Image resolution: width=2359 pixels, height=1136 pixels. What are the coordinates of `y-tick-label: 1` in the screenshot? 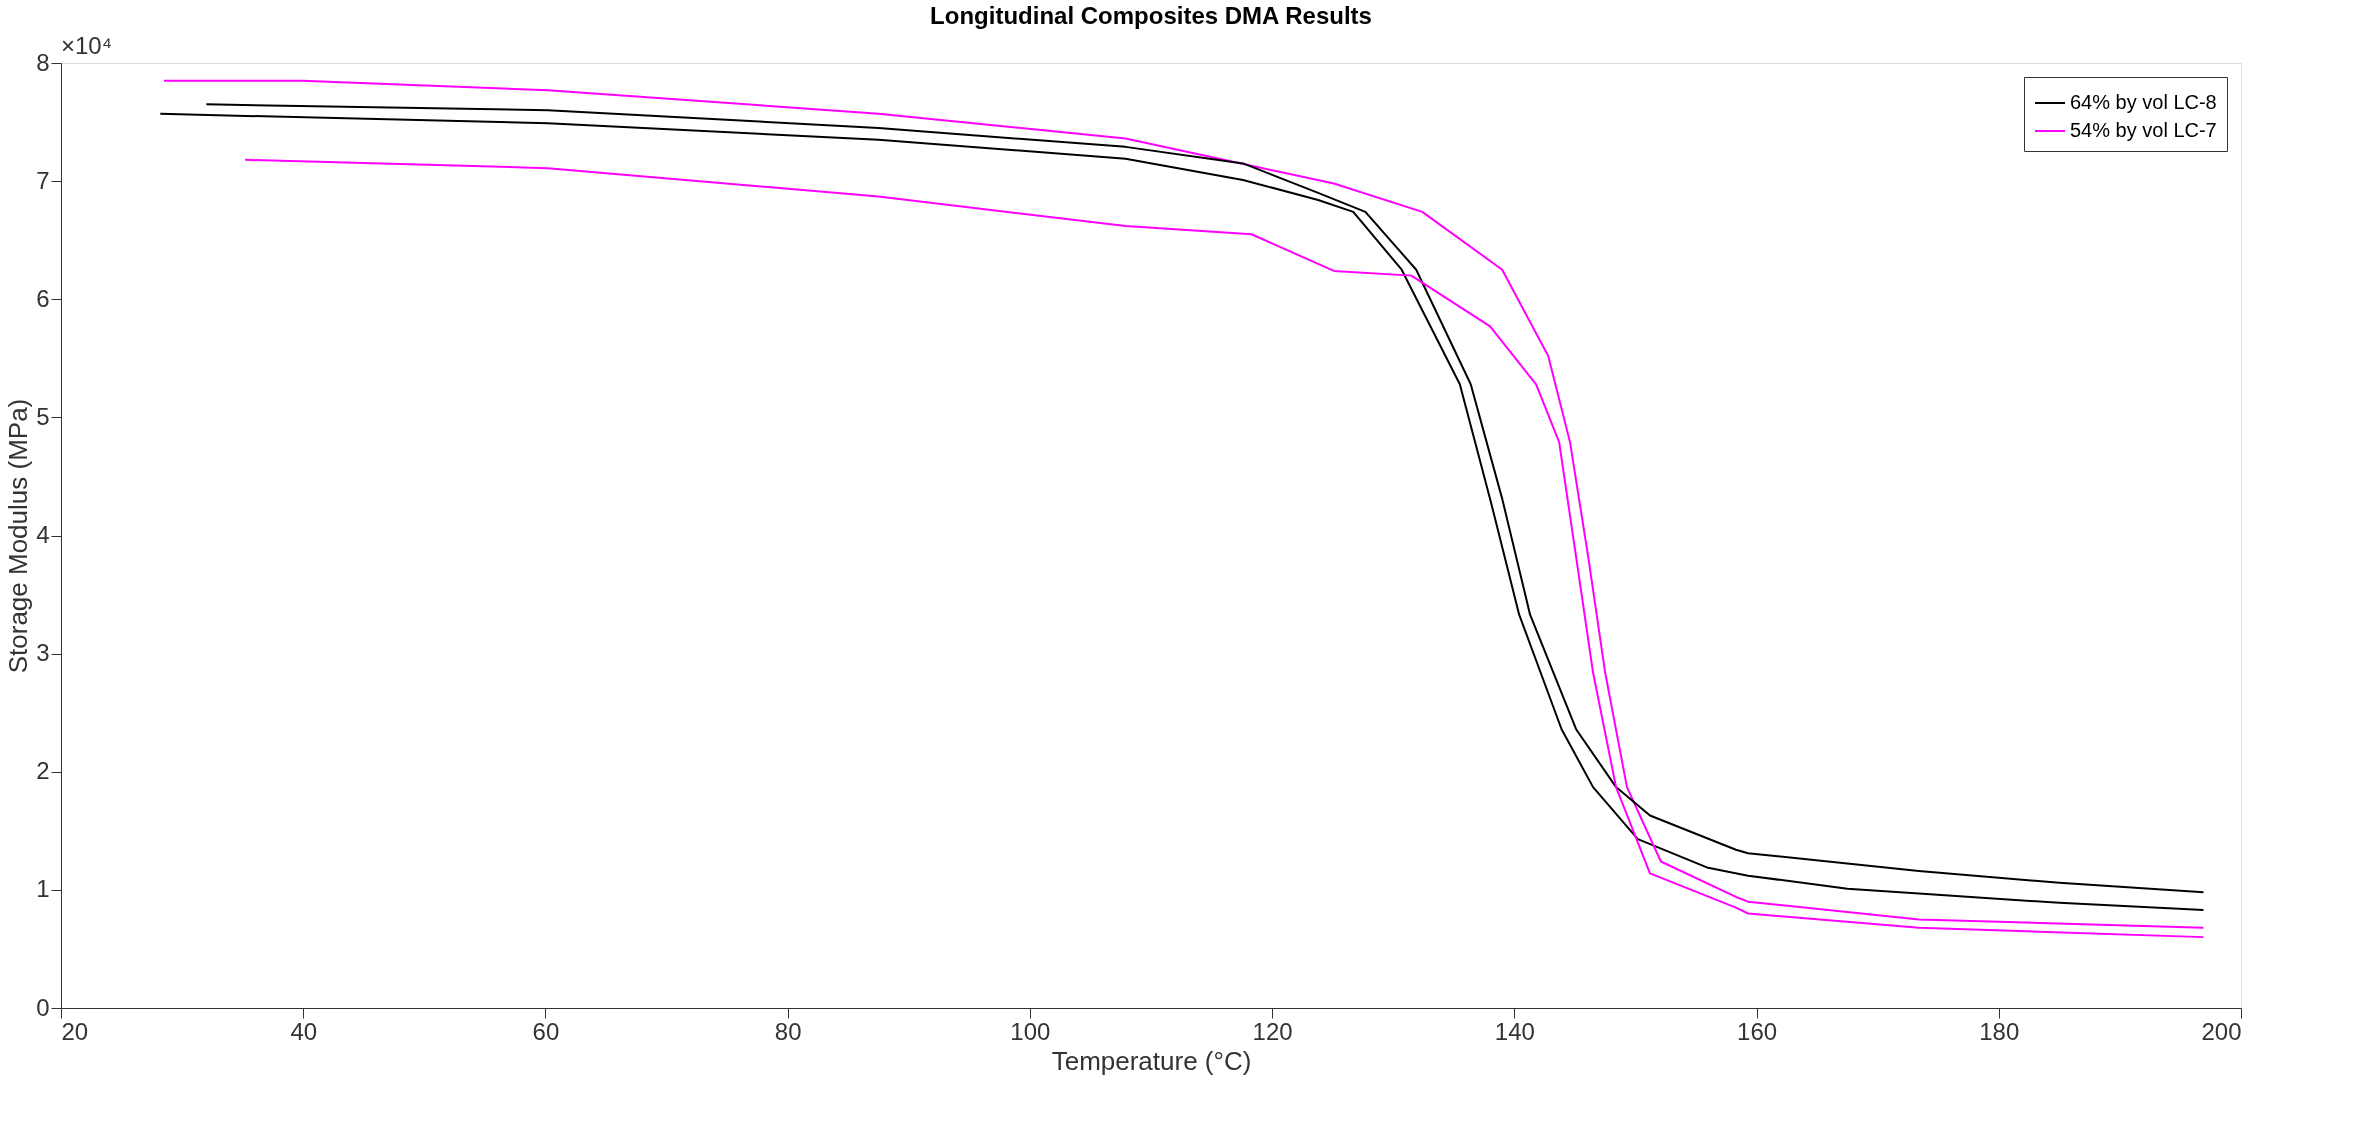 It's located at (43, 889).